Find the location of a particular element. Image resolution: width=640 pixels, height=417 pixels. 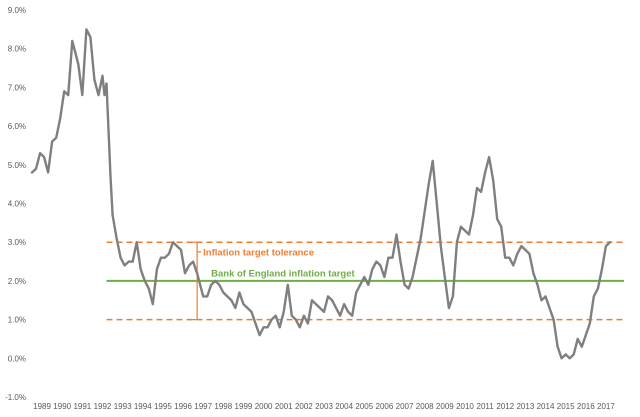

x-tick-label: 1989 is located at coordinates (42, 406).